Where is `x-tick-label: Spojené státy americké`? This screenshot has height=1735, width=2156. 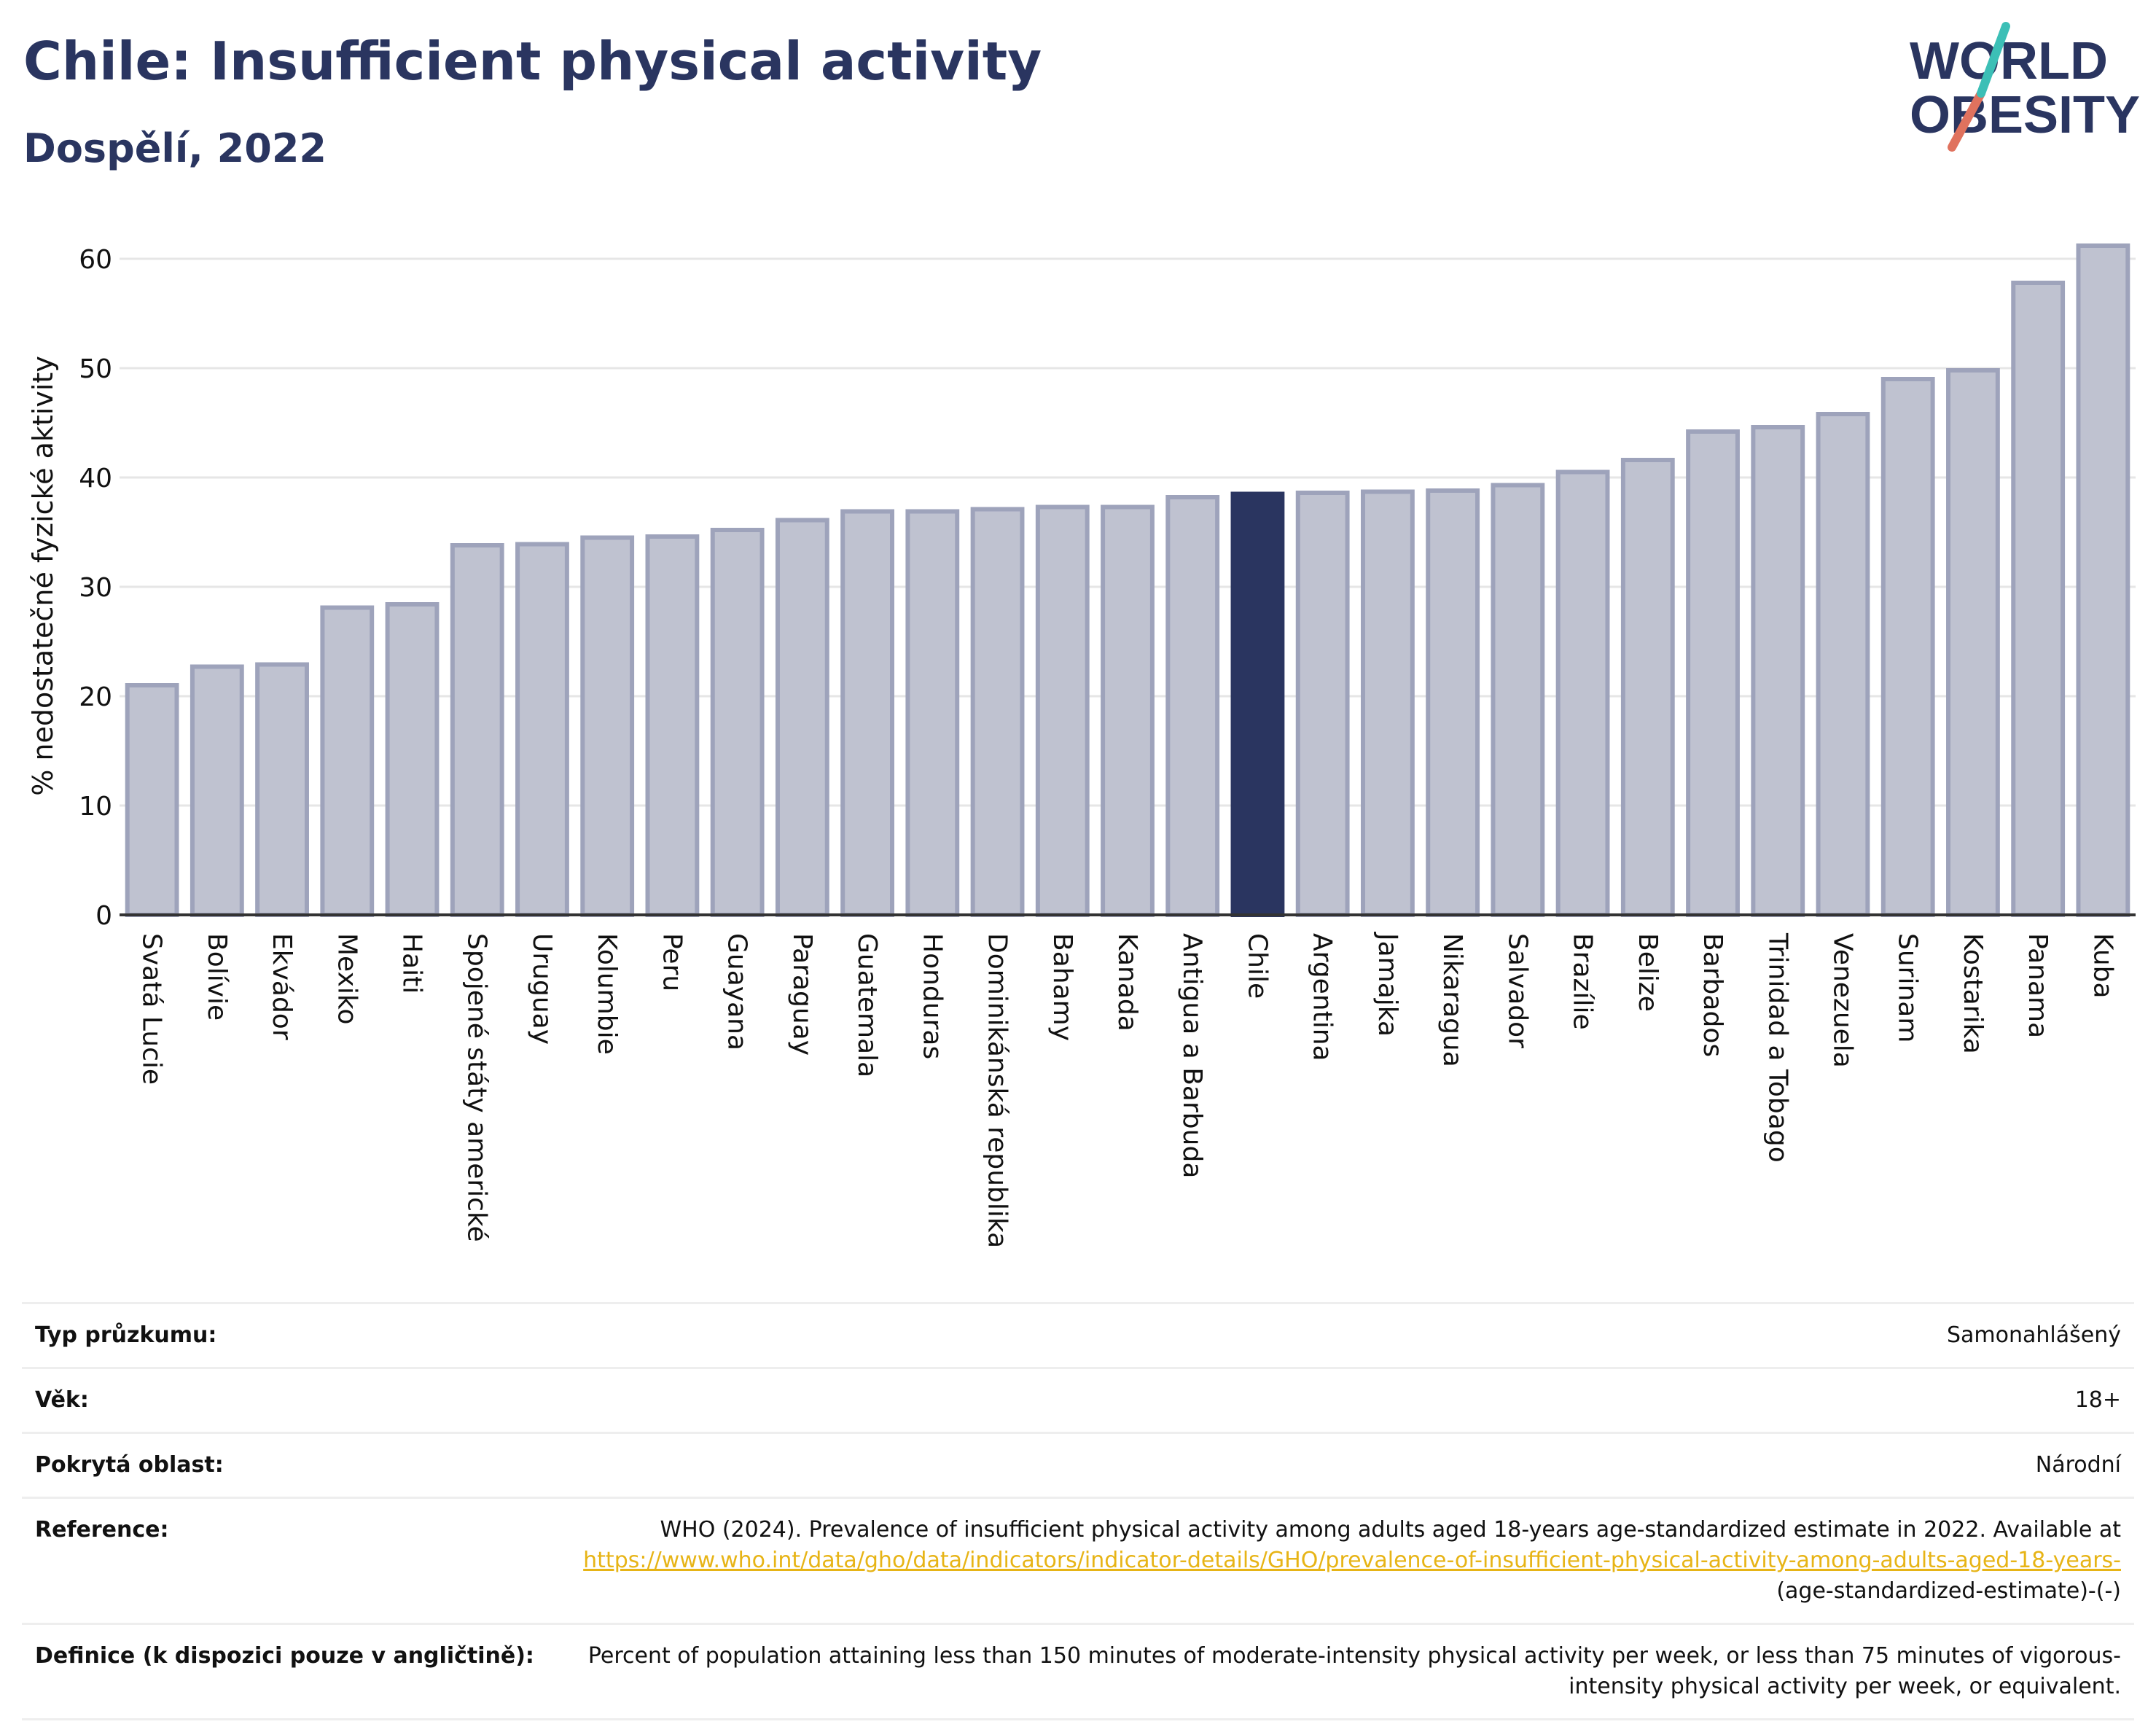
x-tick-label: Spojené státy americké is located at coordinates (477, 1087).